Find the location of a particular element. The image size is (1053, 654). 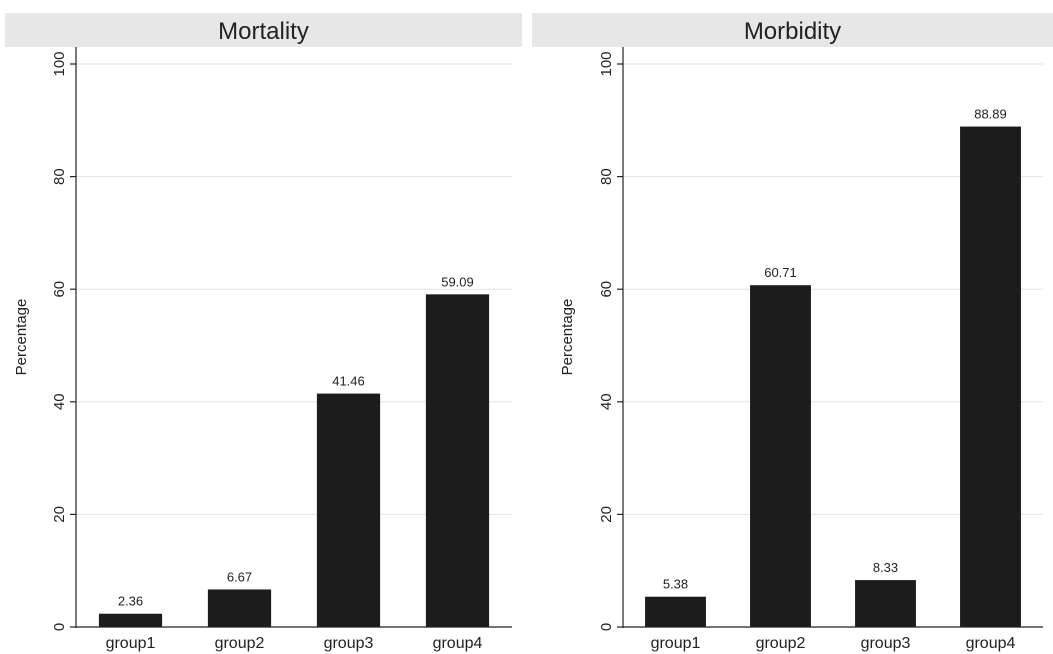

bar-value-label: 8.33 is located at coordinates (885, 567).